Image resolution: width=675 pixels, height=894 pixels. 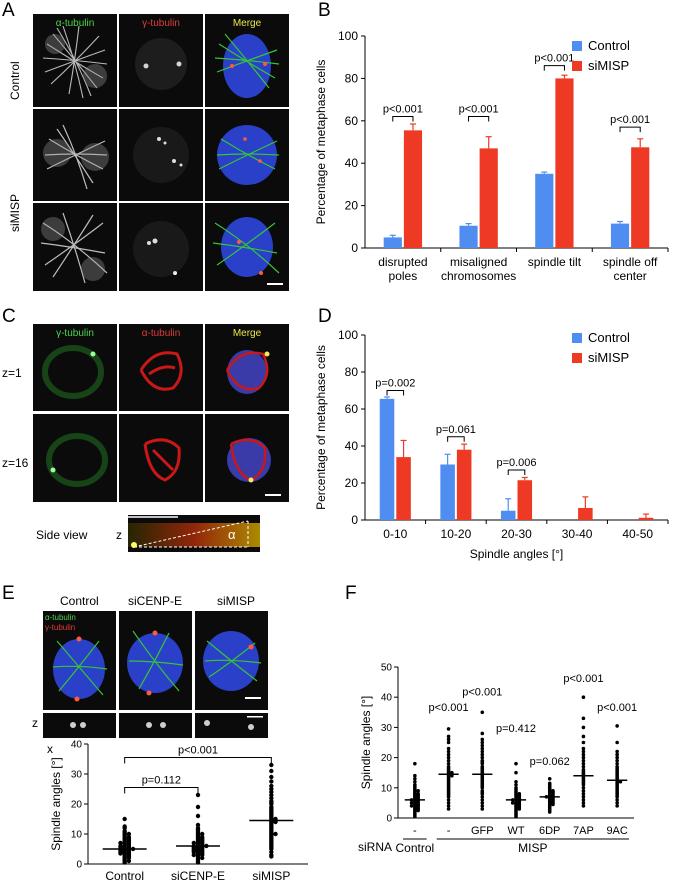 What do you see at coordinates (75, 367) in the screenshot?
I see `micrograph-c-z1-gamma: γ-tubulin` at bounding box center [75, 367].